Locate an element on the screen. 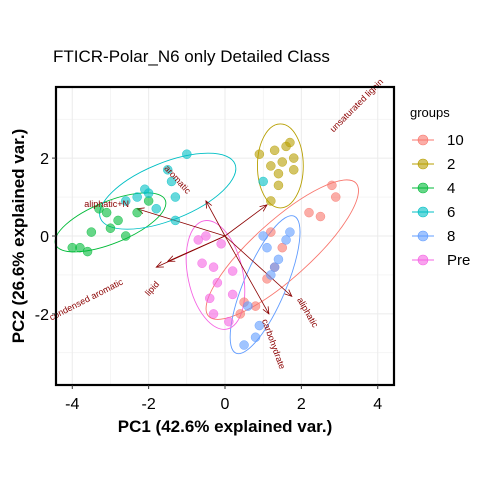 This screenshot has height=480, width=480. x-tick-label: -2 is located at coordinates (149, 404).